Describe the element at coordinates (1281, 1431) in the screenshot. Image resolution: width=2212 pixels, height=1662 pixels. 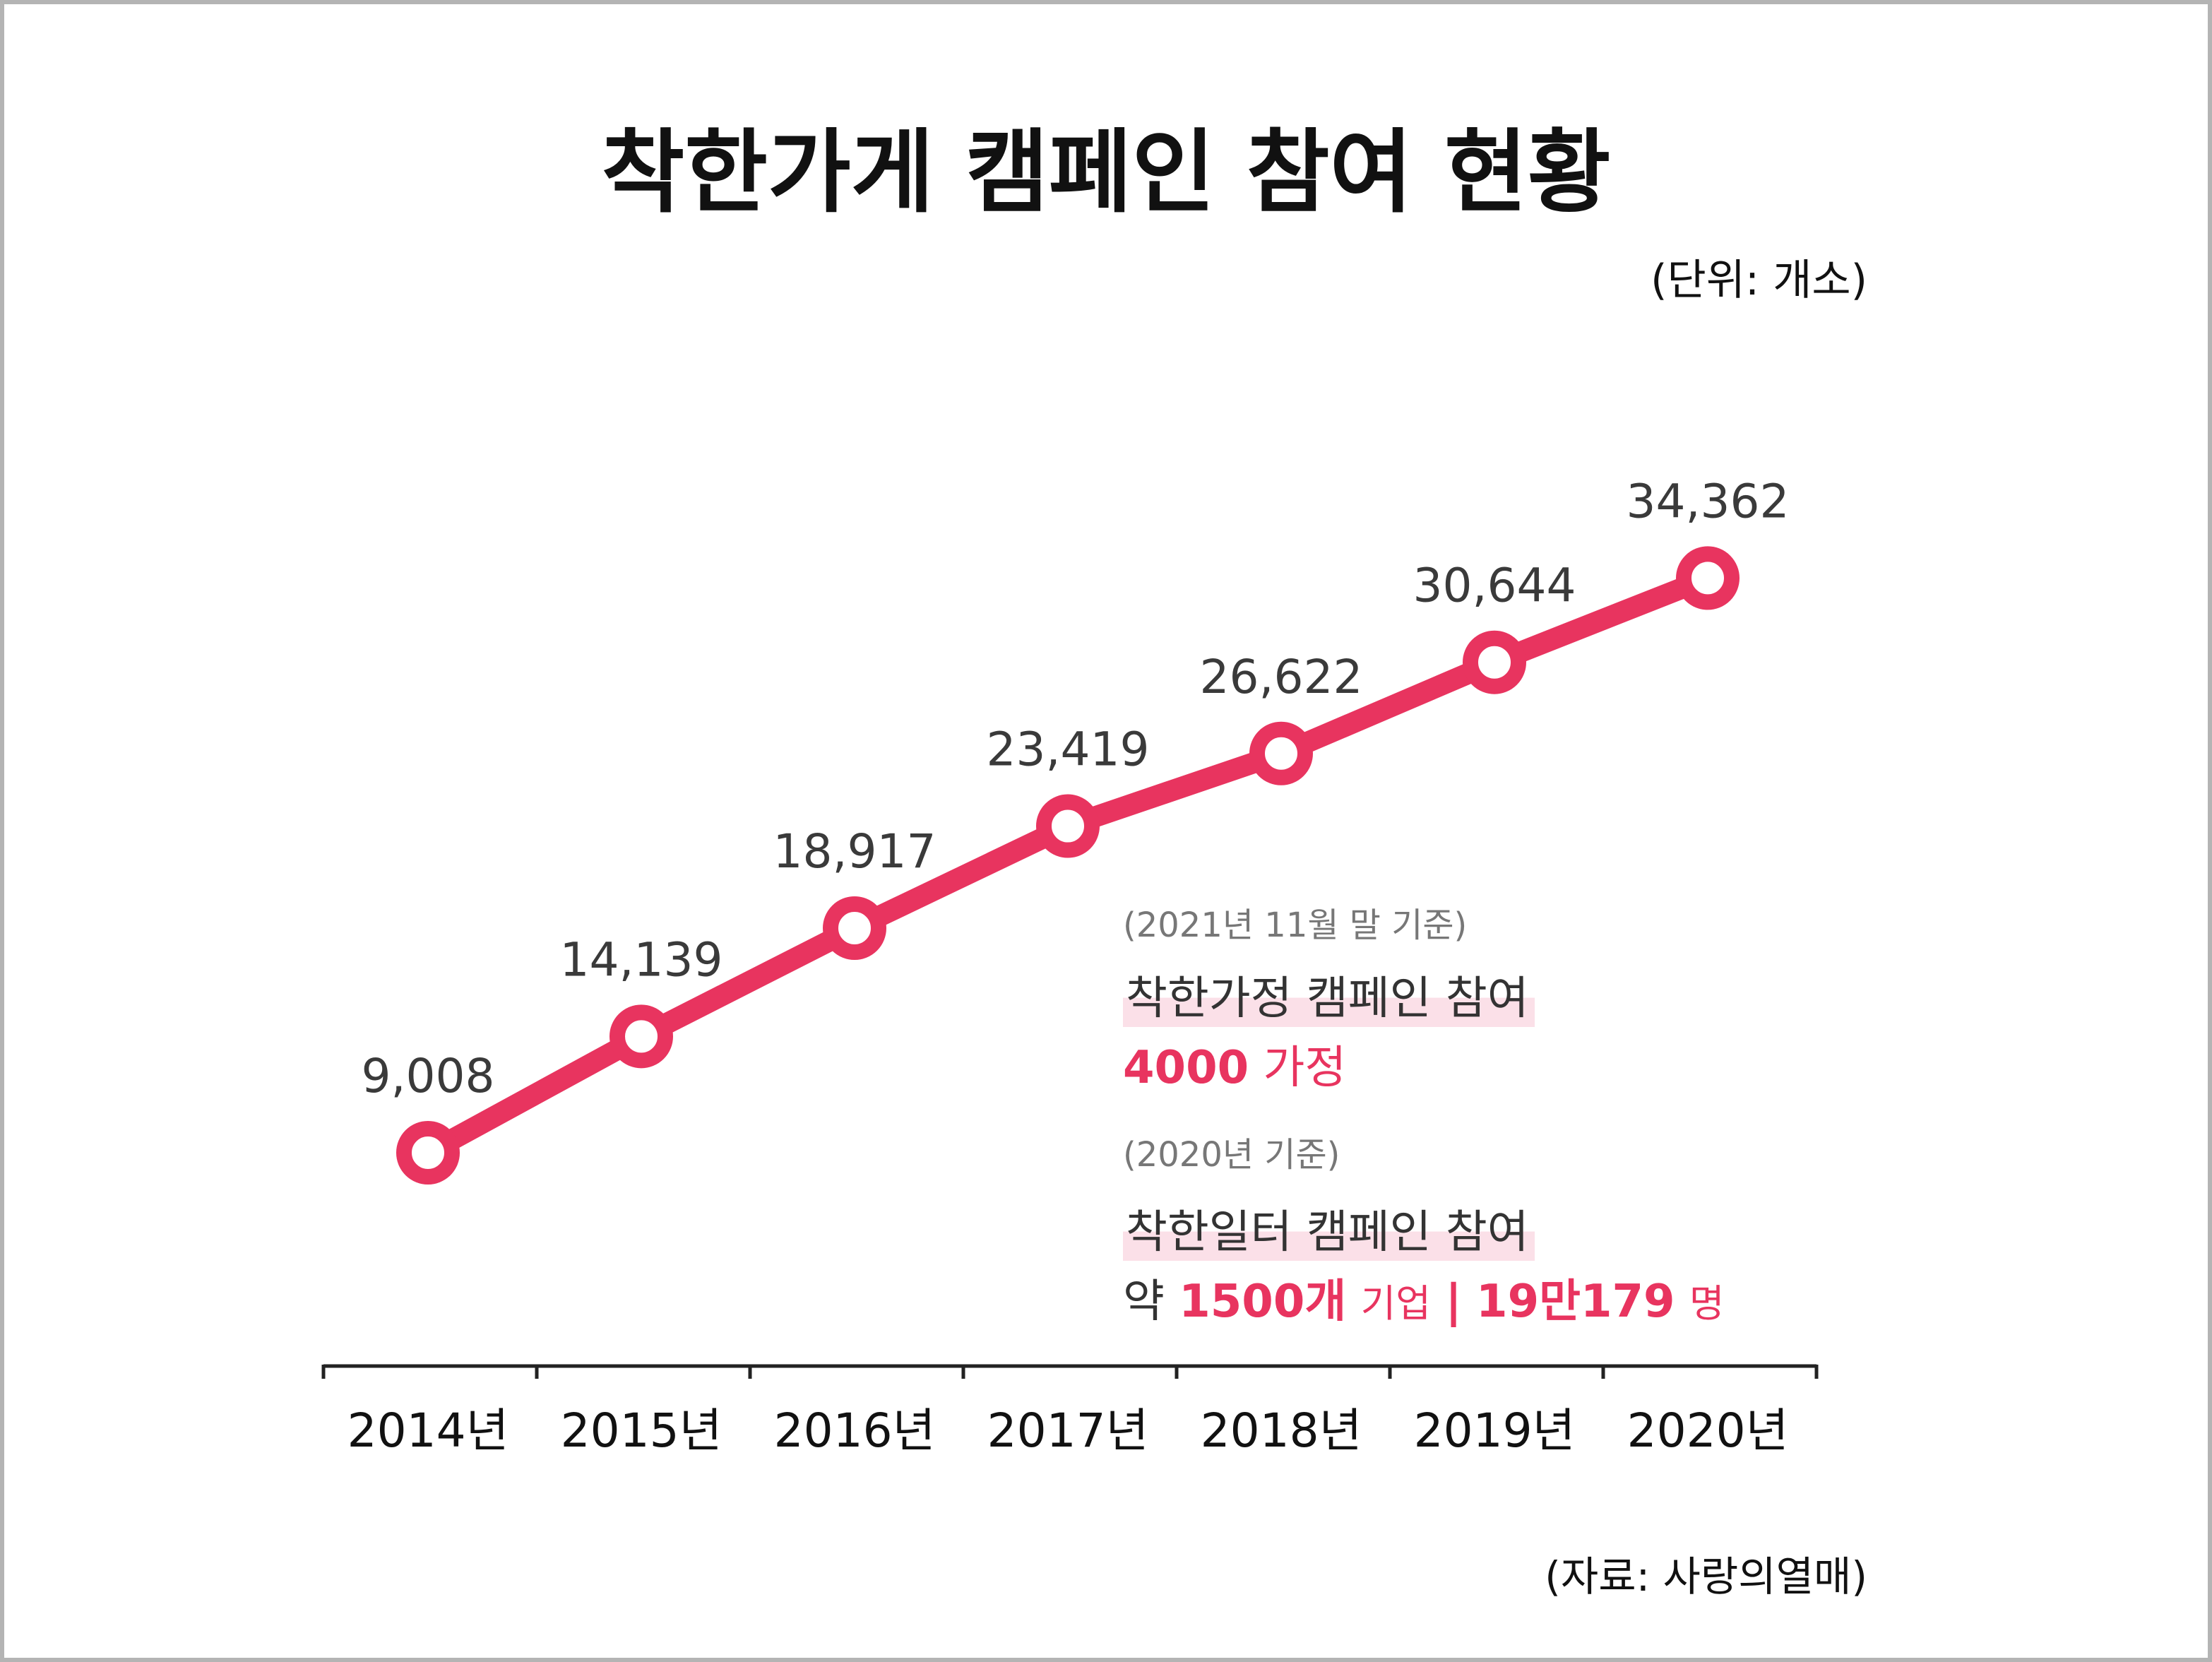
I see `x-tick-label: 2018년` at that location.